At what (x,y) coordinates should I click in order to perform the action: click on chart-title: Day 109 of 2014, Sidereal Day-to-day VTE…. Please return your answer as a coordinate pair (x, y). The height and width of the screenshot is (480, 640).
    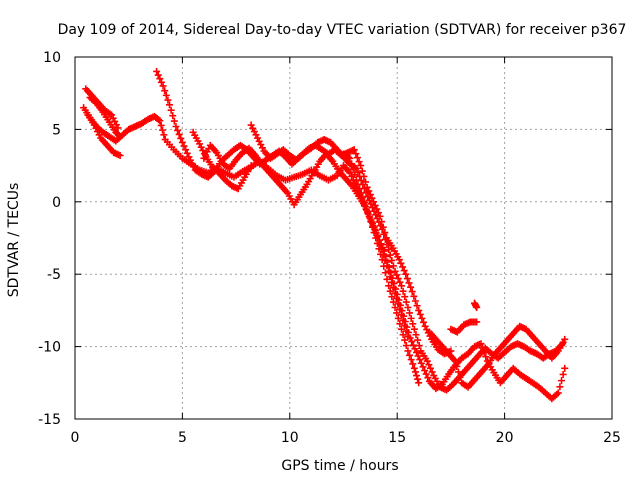
    Looking at the image, I should click on (342, 30).